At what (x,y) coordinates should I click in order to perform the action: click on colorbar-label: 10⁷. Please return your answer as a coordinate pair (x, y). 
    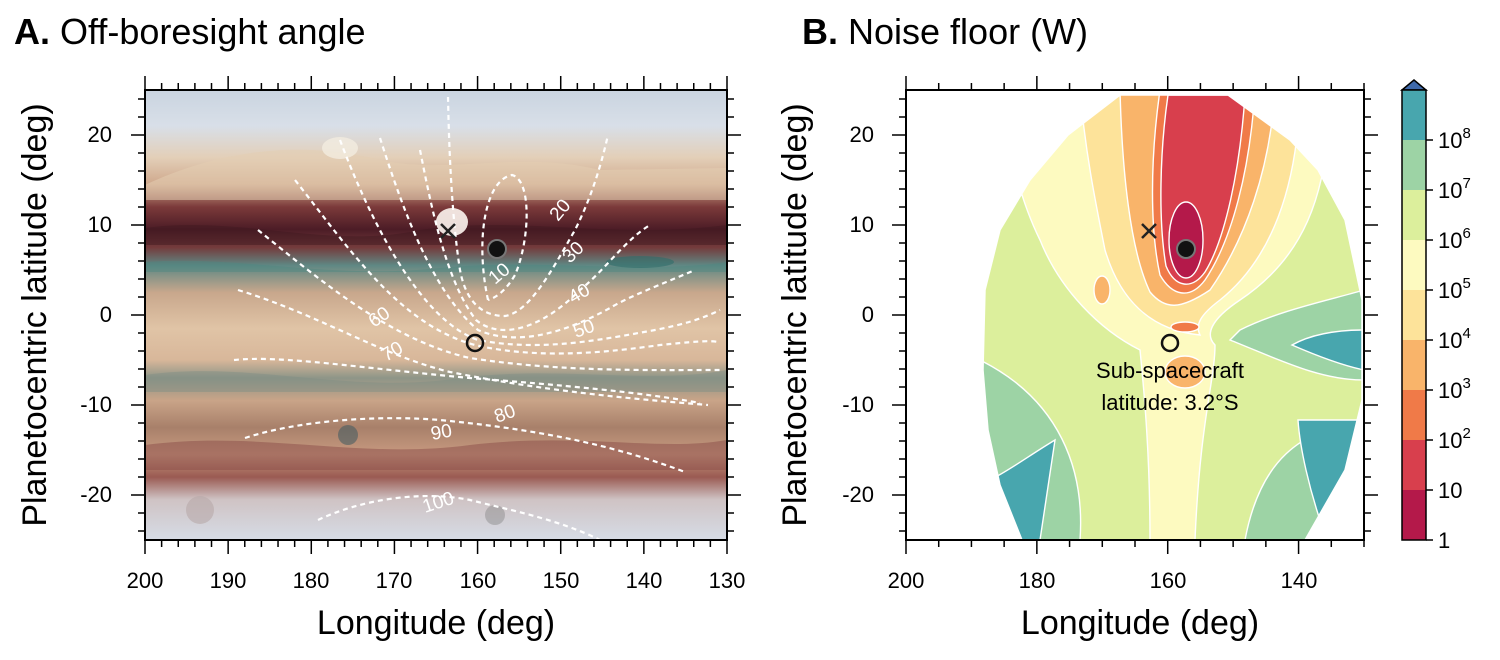
    Looking at the image, I should click on (1454, 189).